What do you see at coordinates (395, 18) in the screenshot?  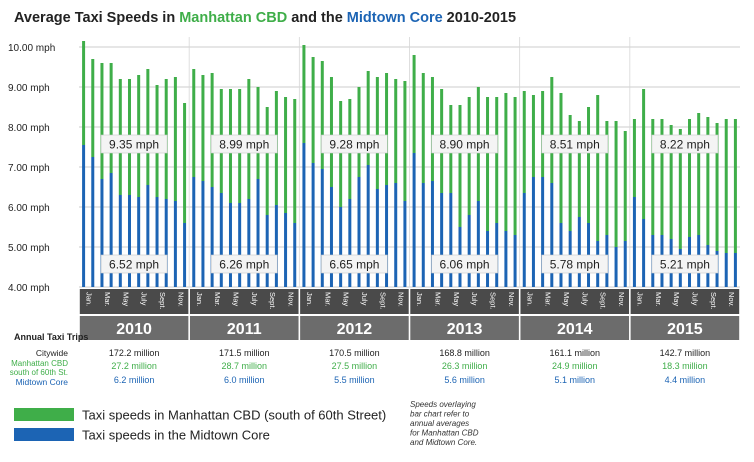 I see `title-midtown: Midtown Core` at bounding box center [395, 18].